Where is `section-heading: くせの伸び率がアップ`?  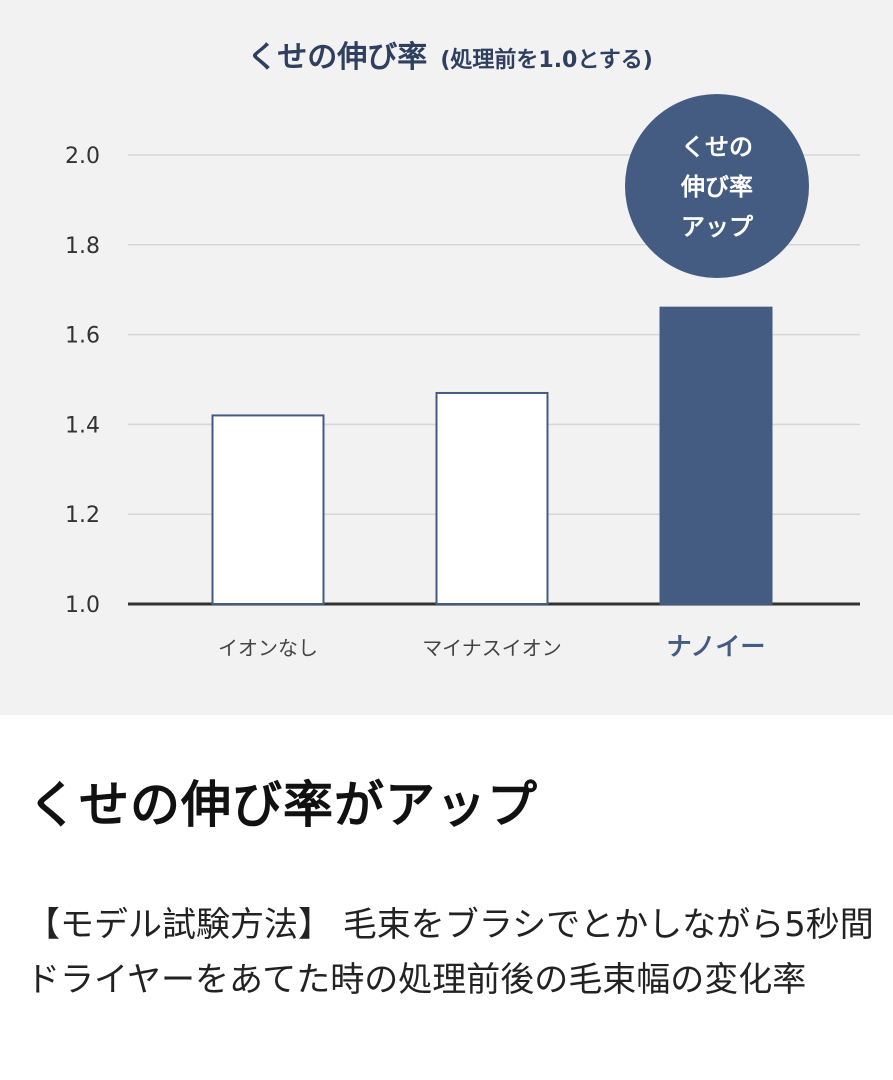 section-heading: くせの伸び率がアップ is located at coordinates (283, 805).